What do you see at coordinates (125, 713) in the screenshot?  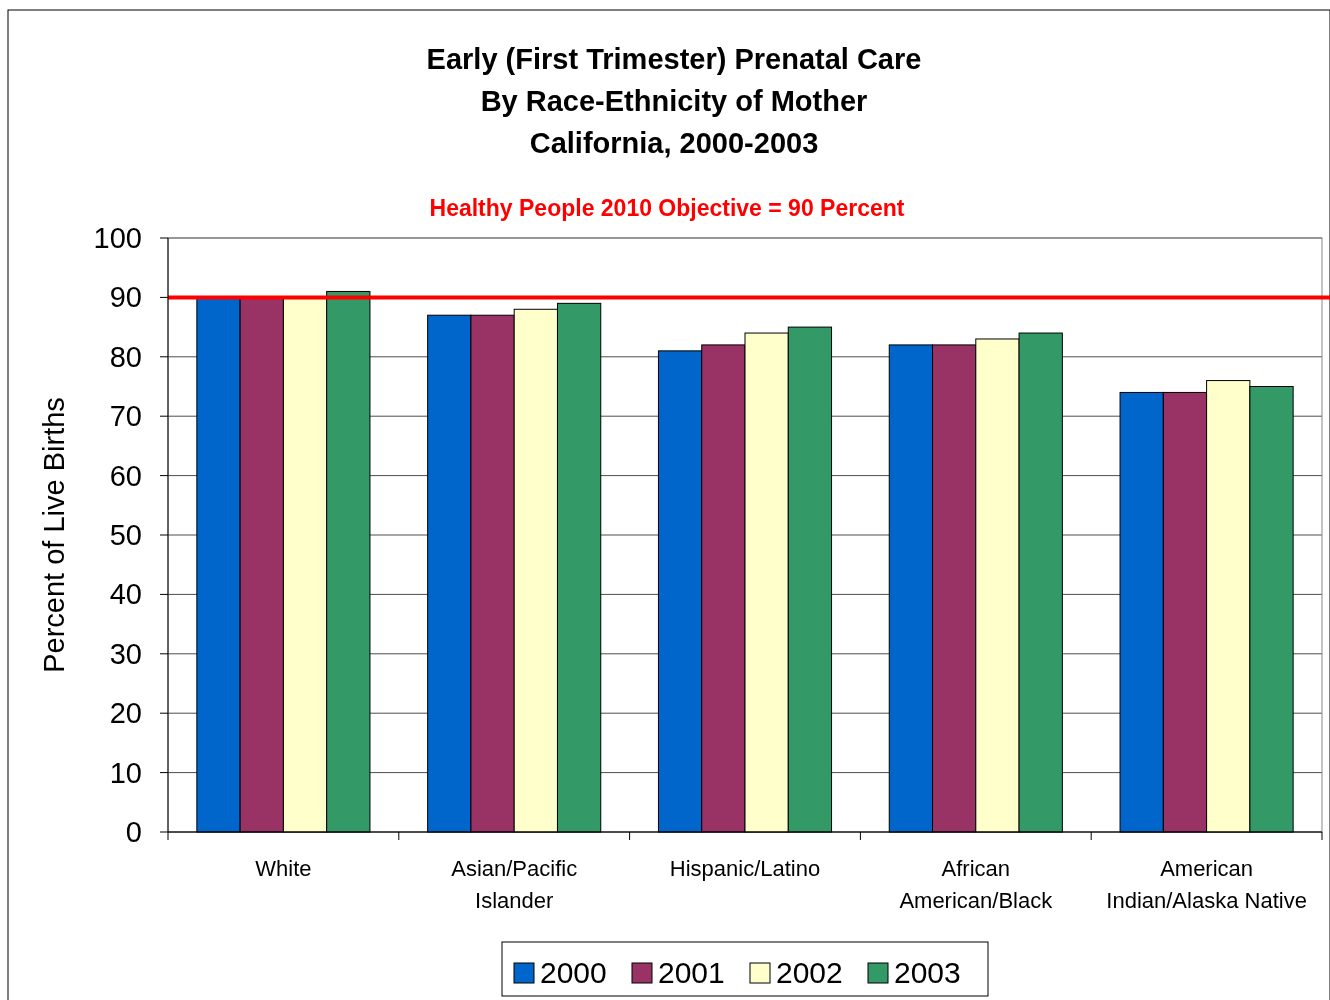 I see `y-tick-label: 20` at bounding box center [125, 713].